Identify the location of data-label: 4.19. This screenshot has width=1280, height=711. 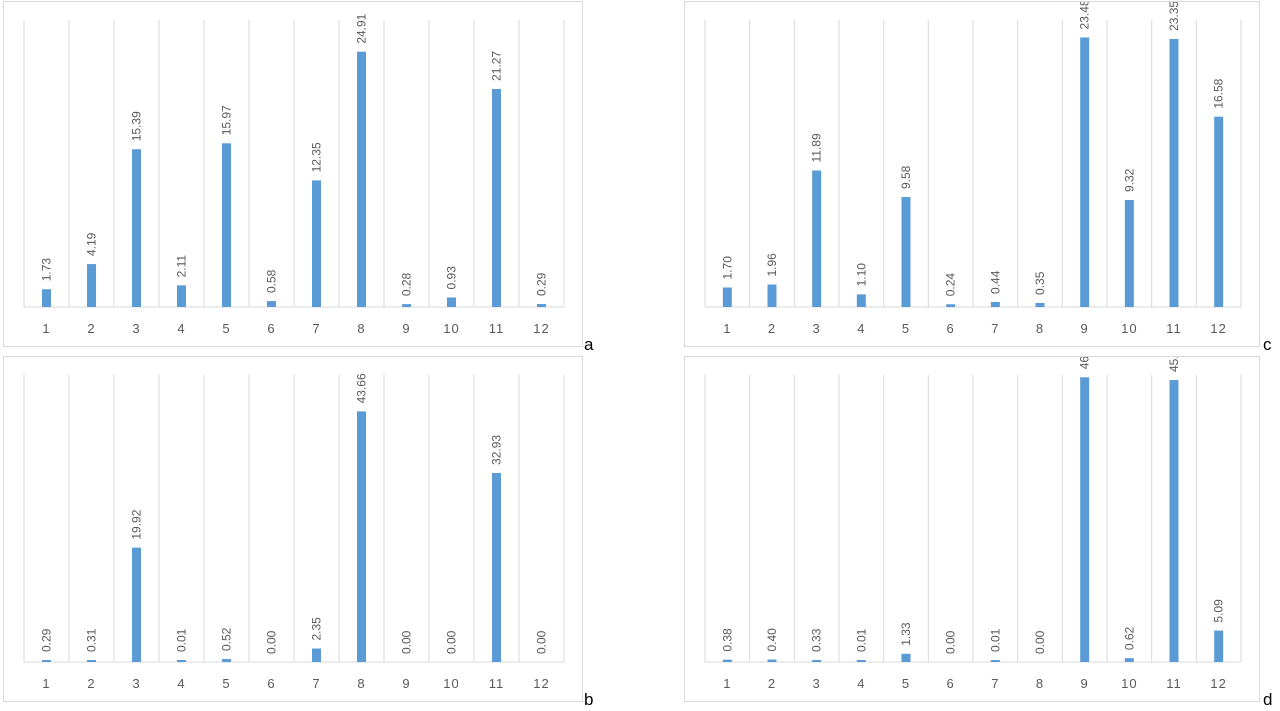
(92, 244).